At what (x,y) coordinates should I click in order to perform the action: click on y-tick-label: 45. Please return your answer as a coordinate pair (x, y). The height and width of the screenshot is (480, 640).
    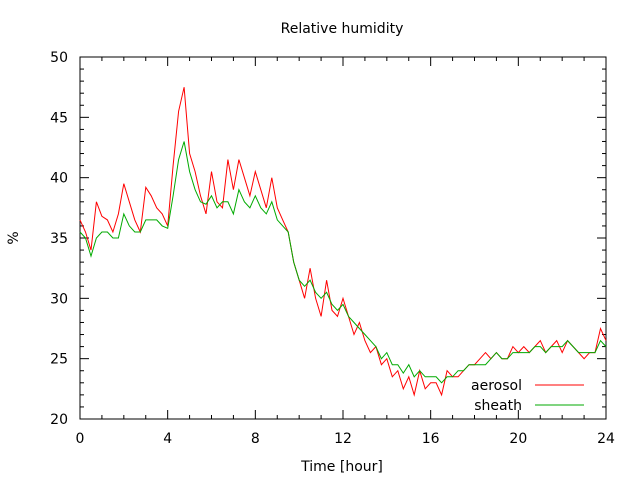
    Looking at the image, I should click on (59, 118).